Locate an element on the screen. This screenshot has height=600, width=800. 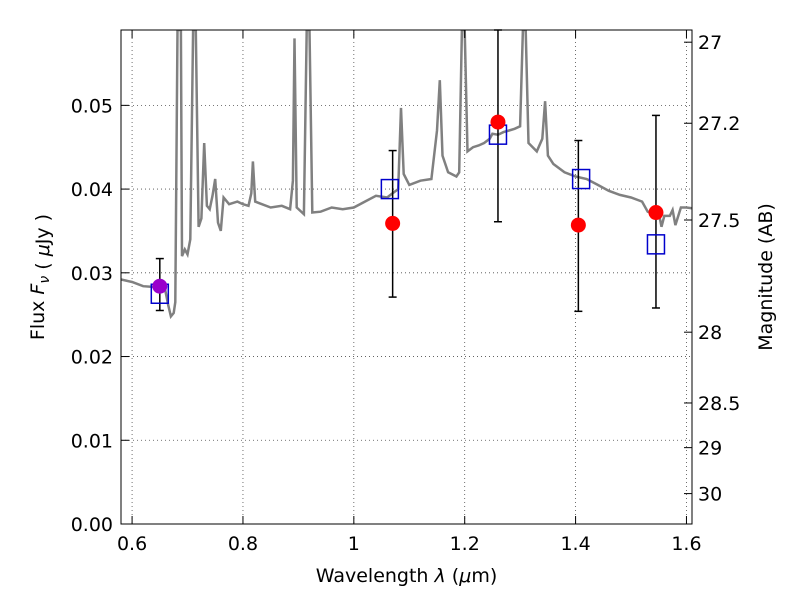
x-tick-label: 1.2 is located at coordinates (465, 544).